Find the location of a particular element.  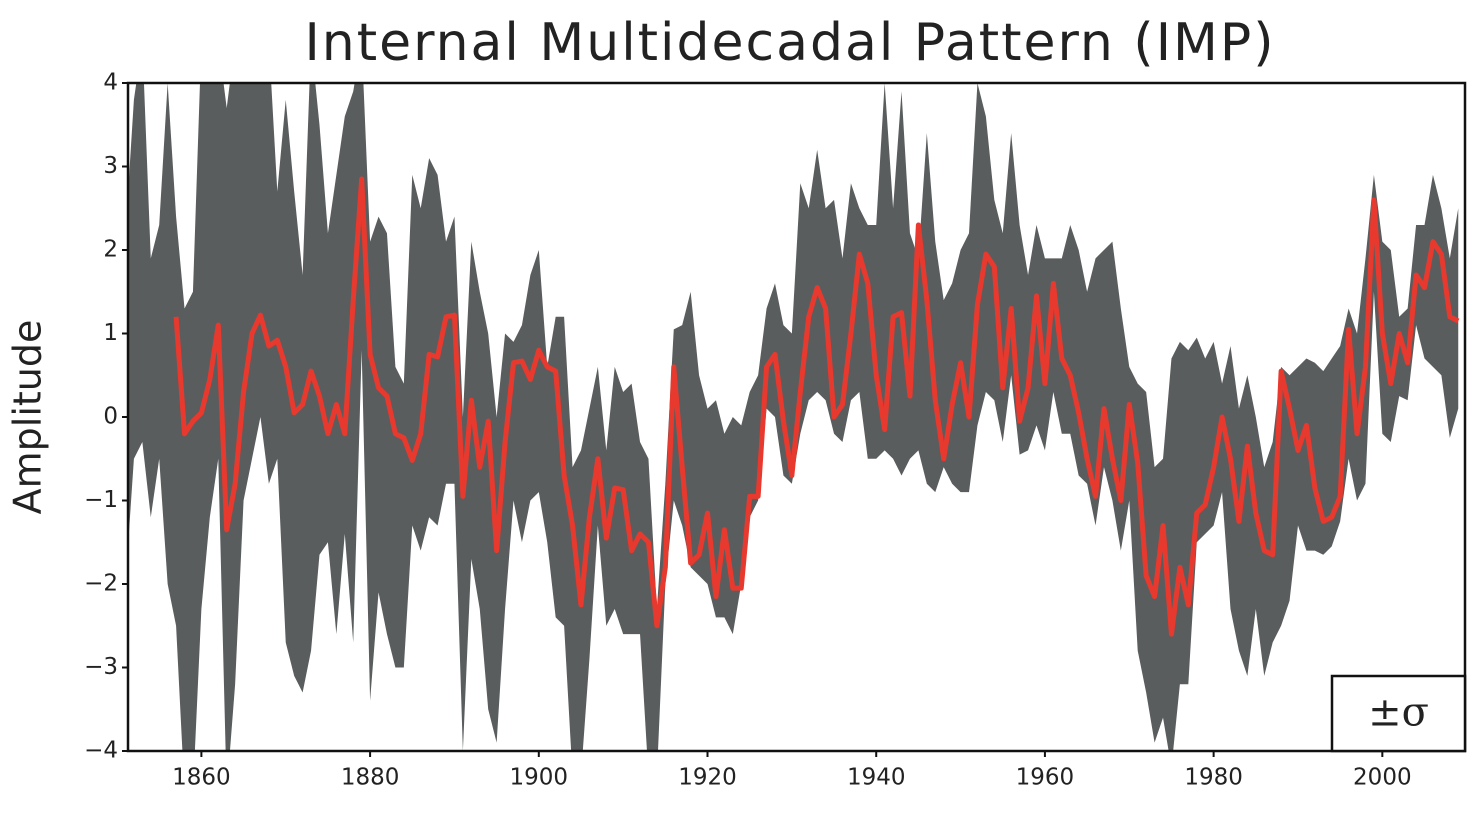

y-tick-label: 2 is located at coordinates (110, 250).